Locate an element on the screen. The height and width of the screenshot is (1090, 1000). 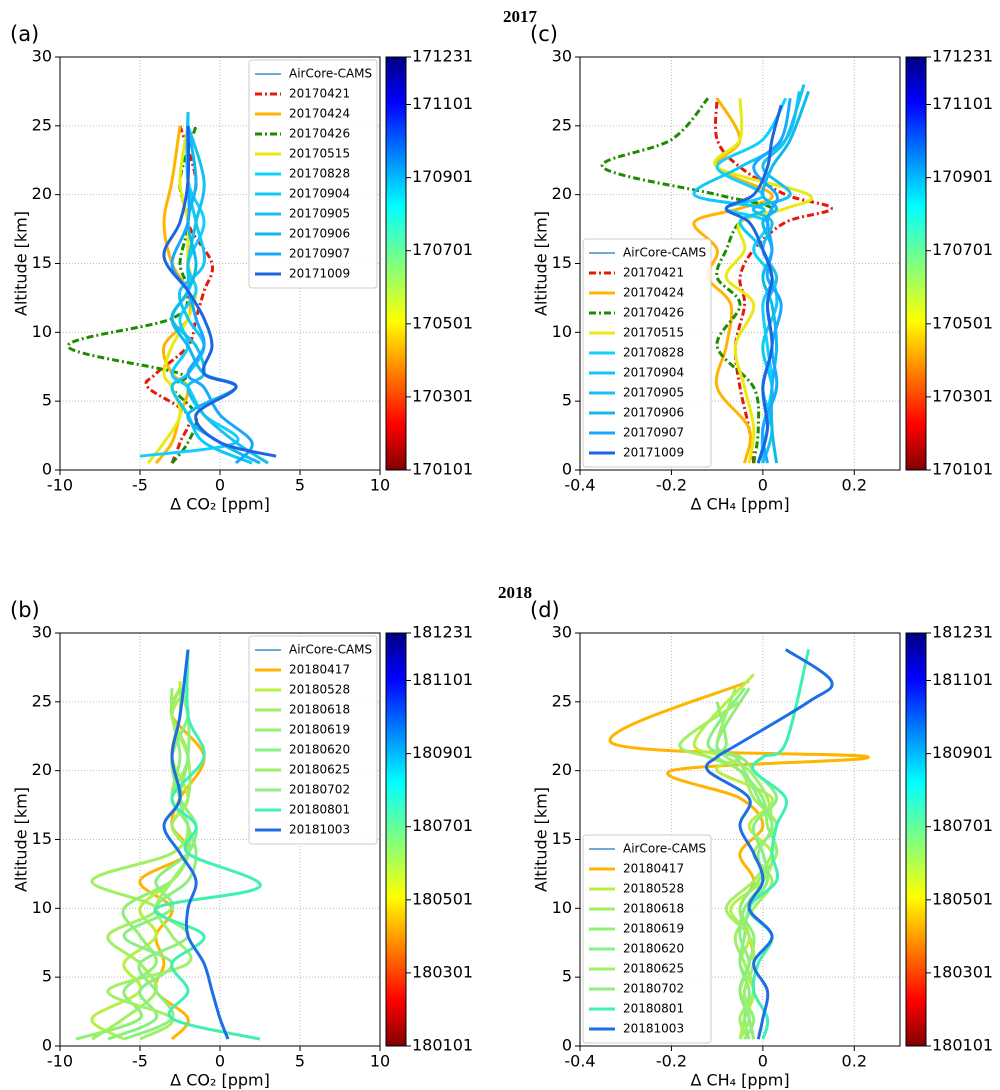
colorbar-label: 171231 is located at coordinates (442, 56).